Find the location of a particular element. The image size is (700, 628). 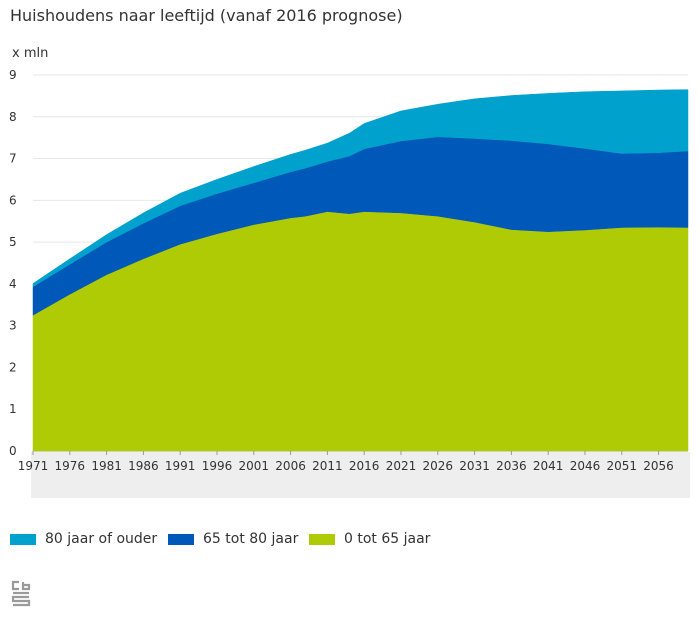

y-axis-unit-label: x mln is located at coordinates (30, 53).